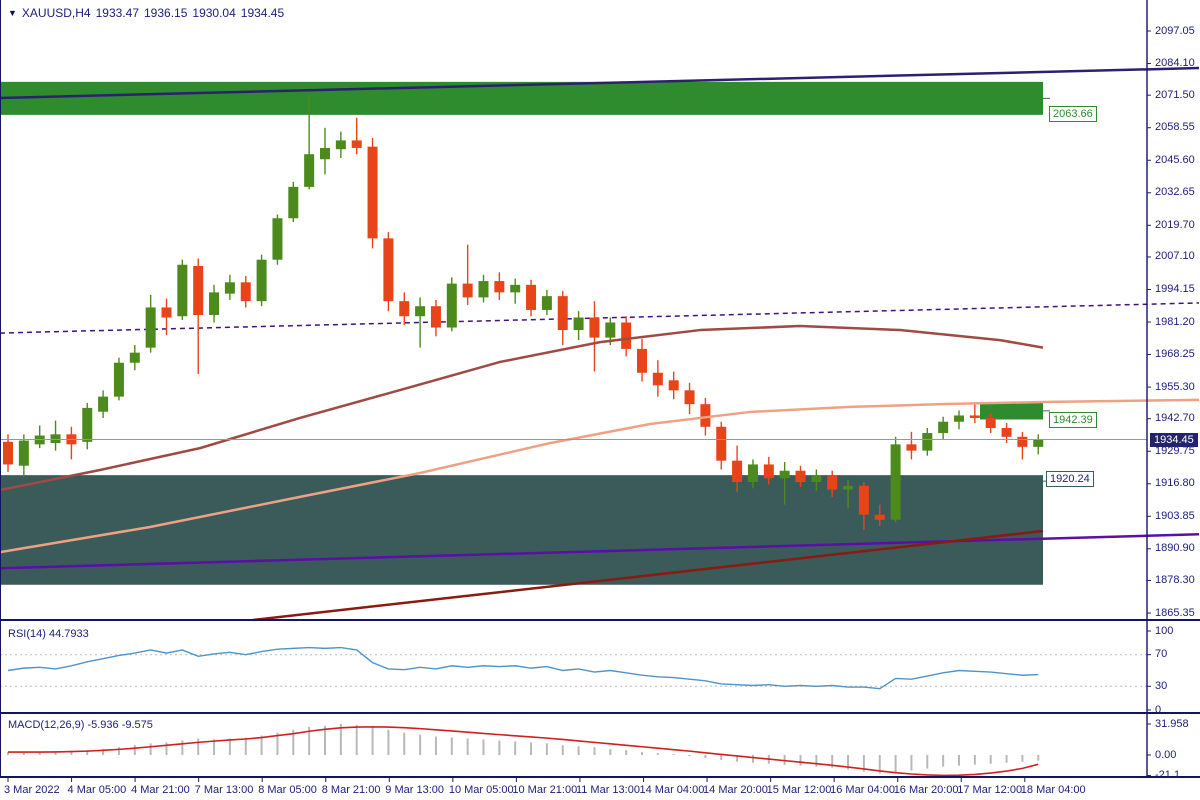 Image resolution: width=1200 pixels, height=800 pixels. Describe the element at coordinates (1175, 63) in the screenshot. I see `price-axis-label: 2084.10` at that location.